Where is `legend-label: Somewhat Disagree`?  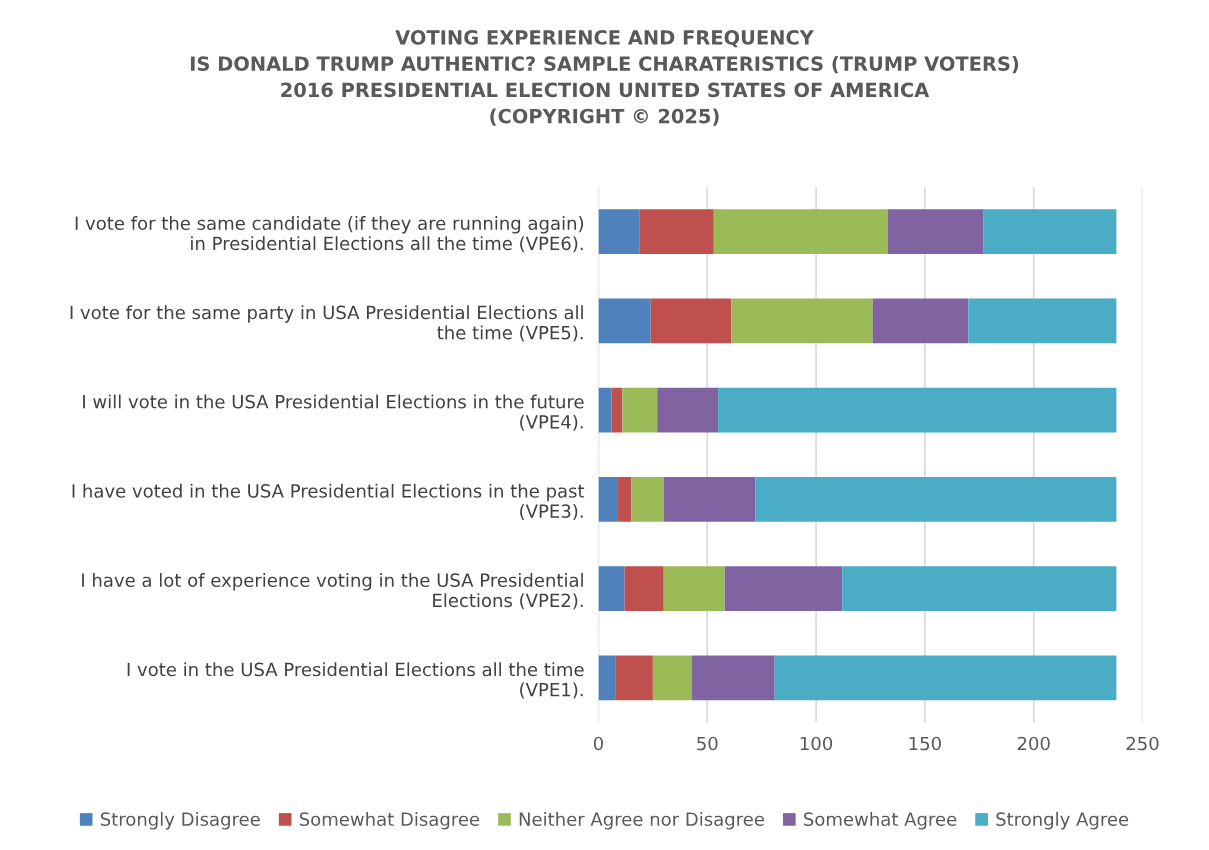 legend-label: Somewhat Disagree is located at coordinates (389, 821).